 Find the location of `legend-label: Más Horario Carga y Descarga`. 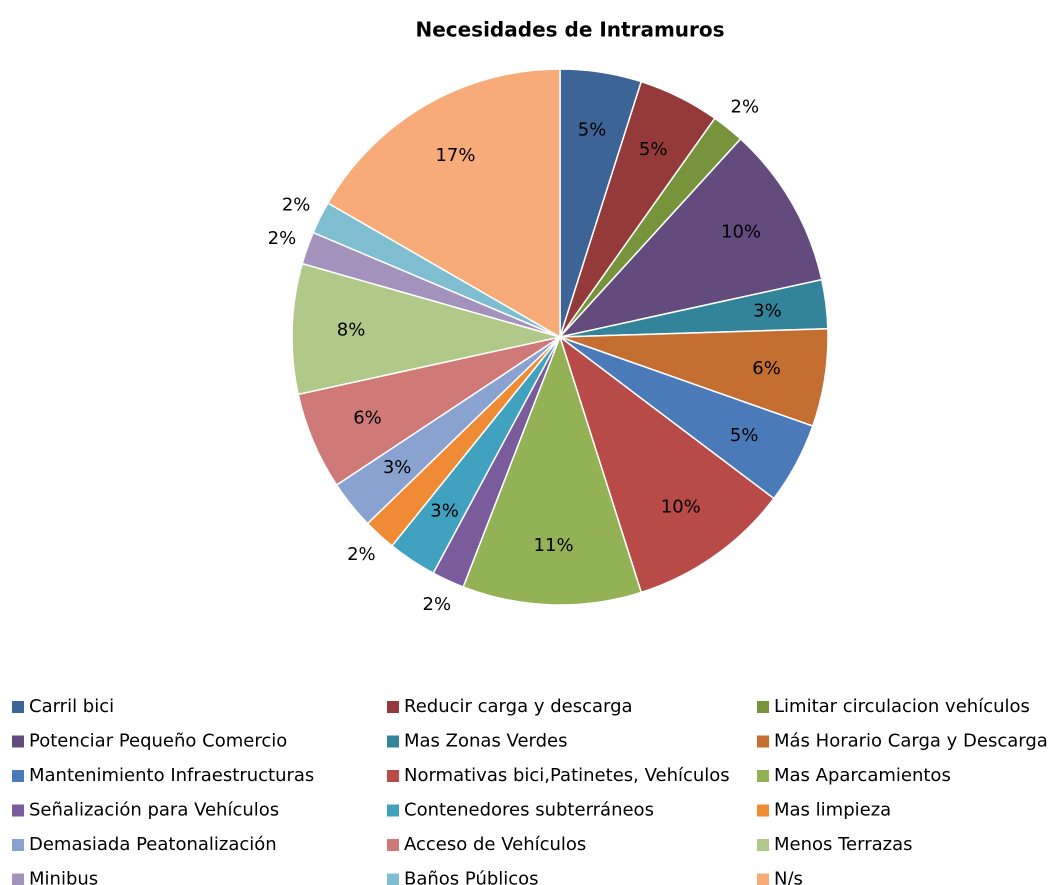

legend-label: Más Horario Carga y Descarga is located at coordinates (911, 741).